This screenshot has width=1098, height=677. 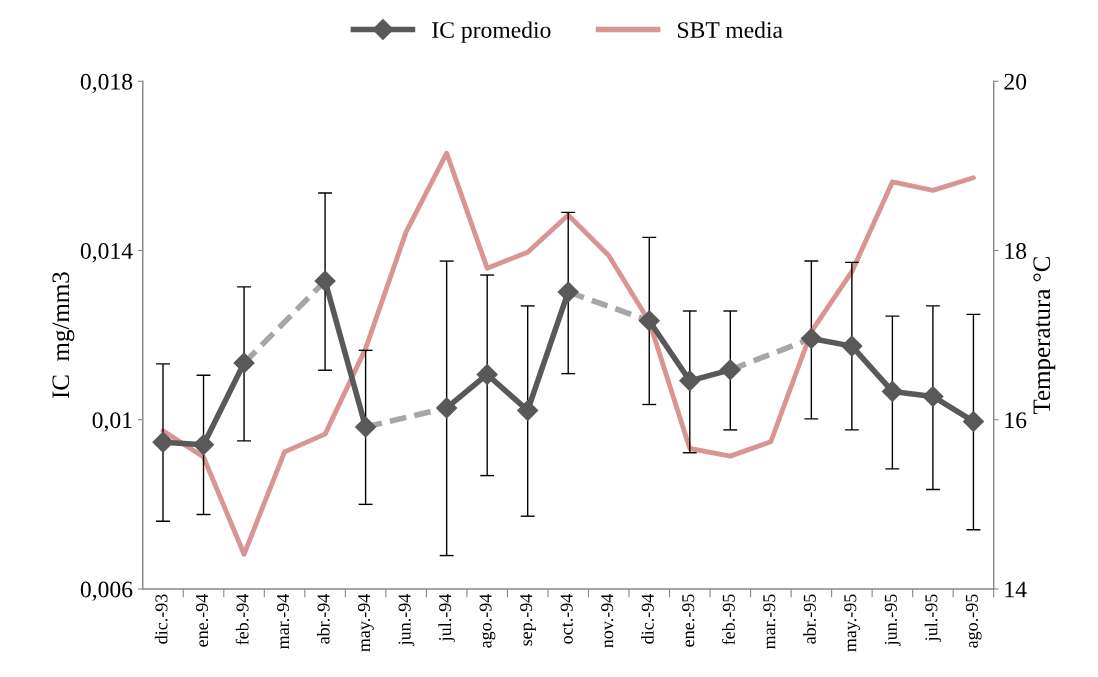 I want to click on x-tick-label: jun.-94, so click(x=406, y=619).